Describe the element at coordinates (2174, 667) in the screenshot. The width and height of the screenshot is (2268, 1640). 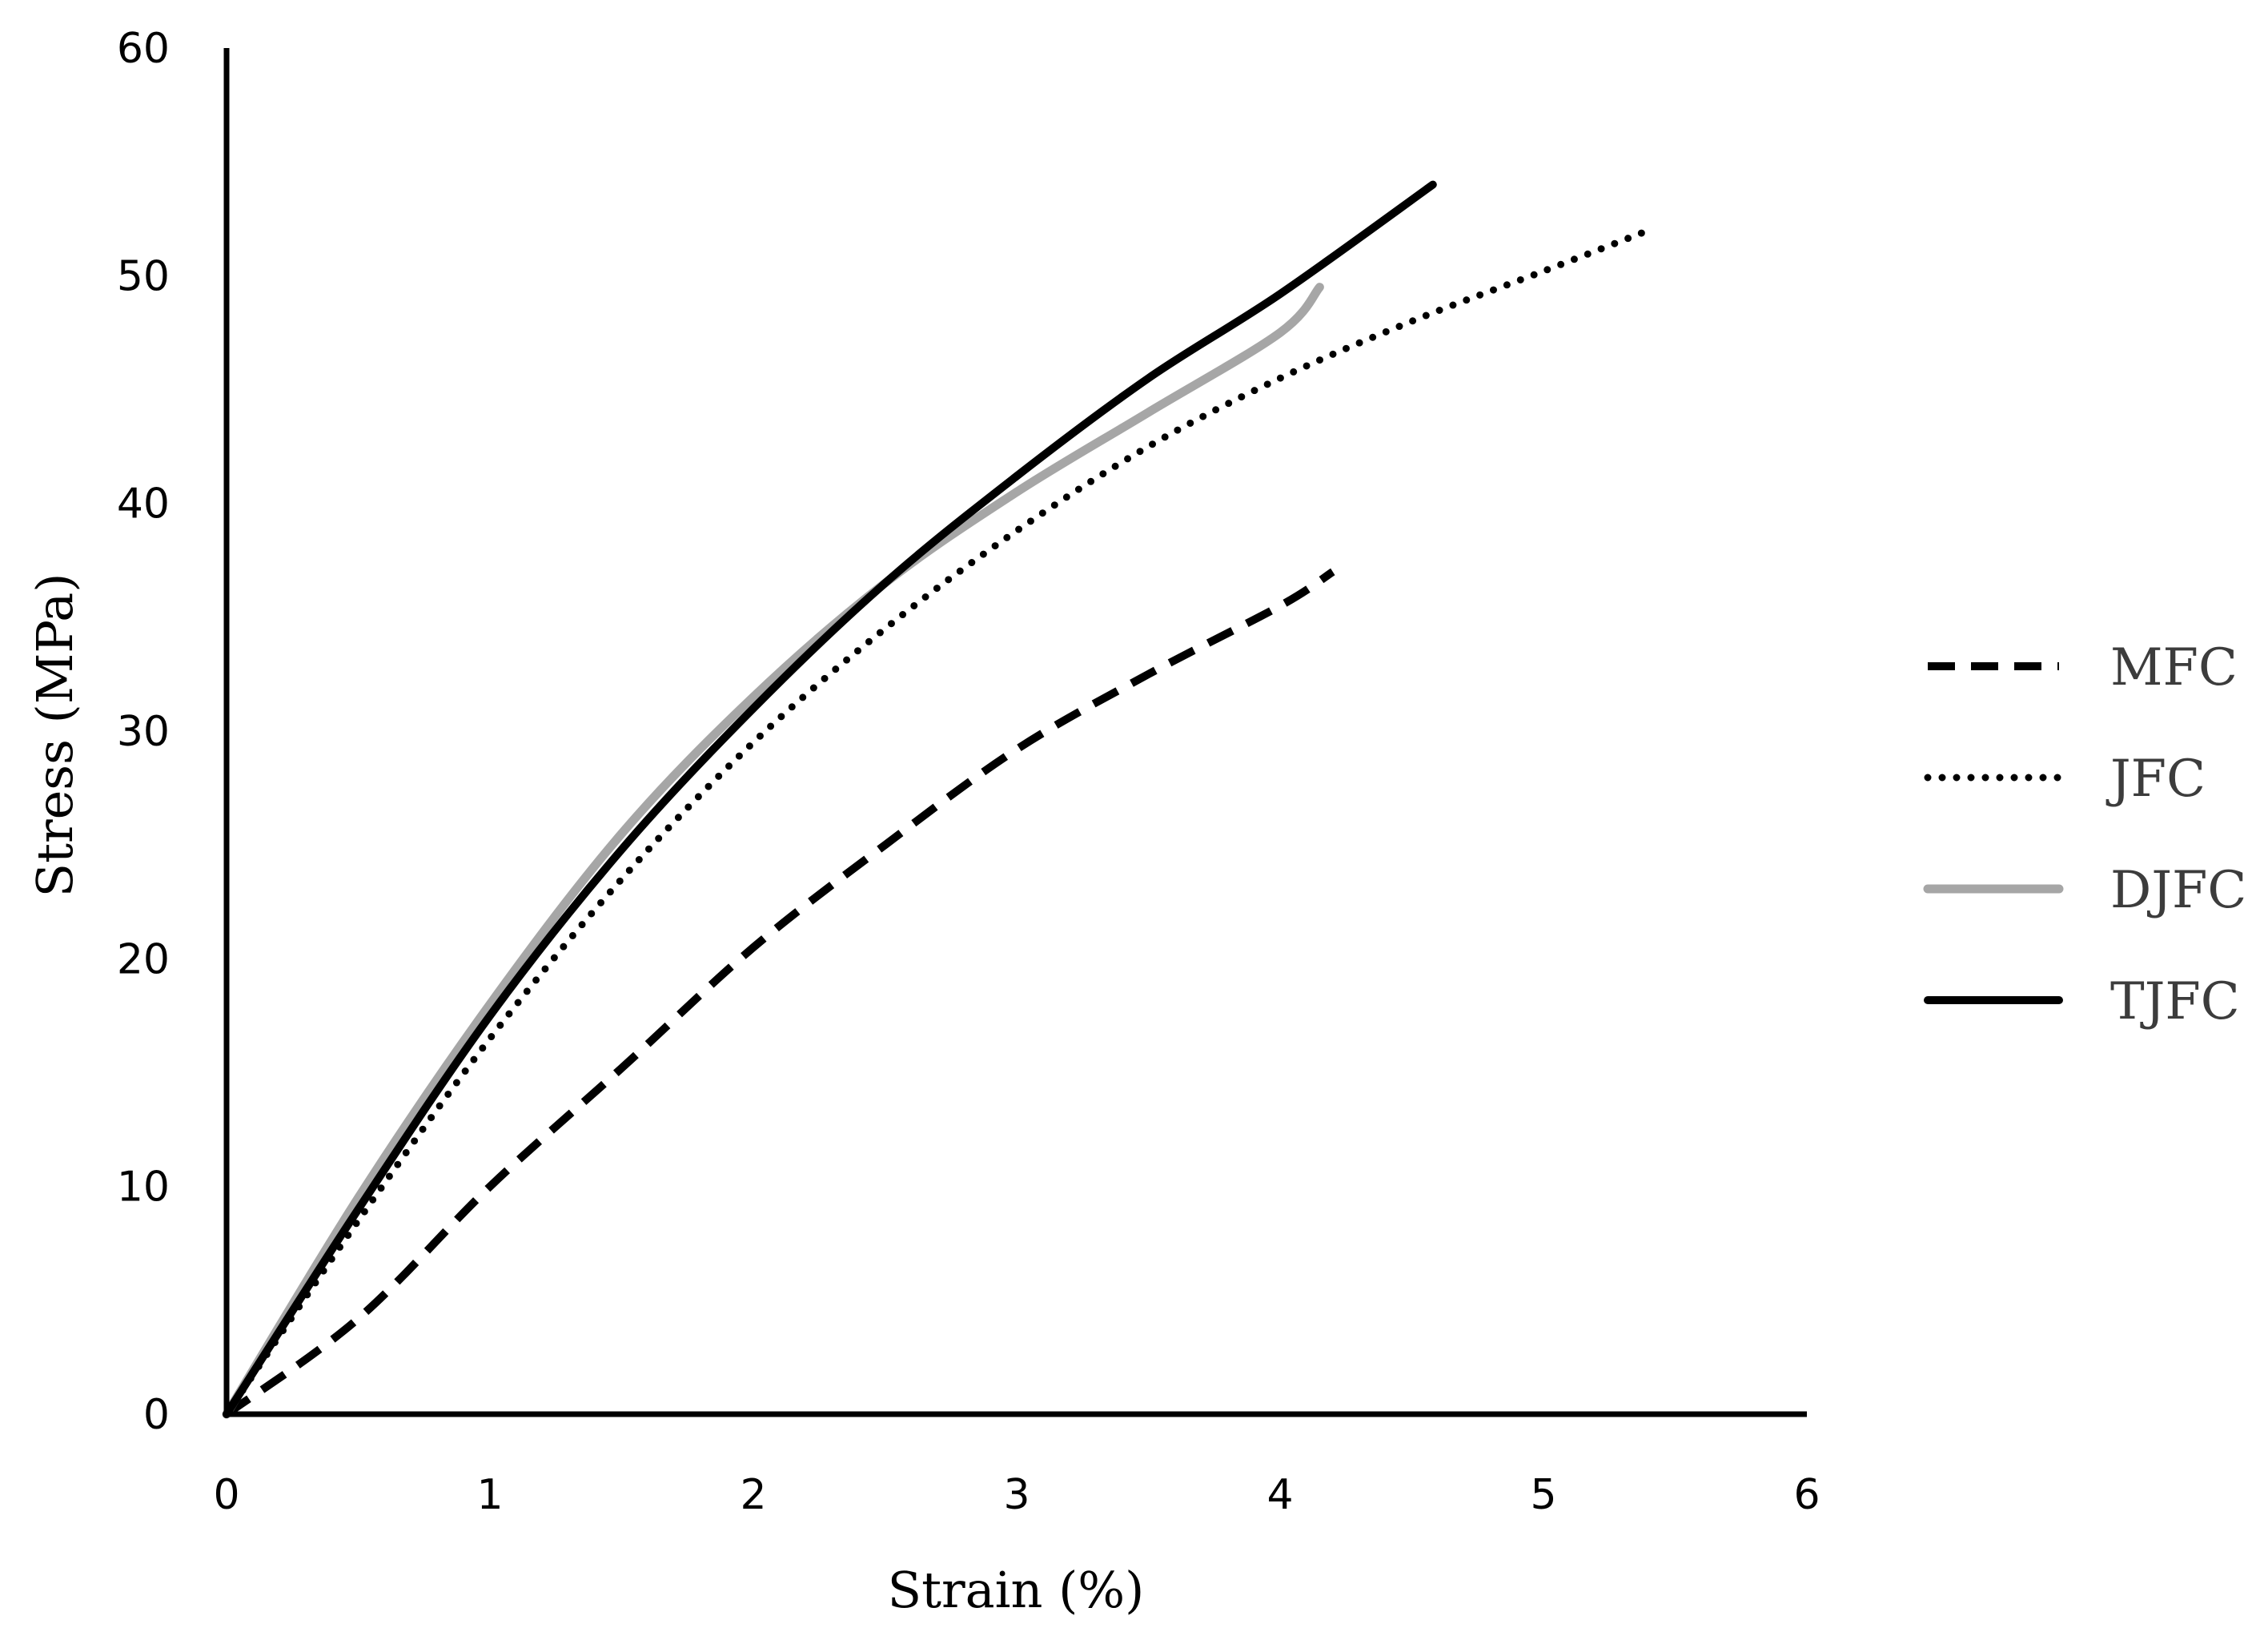
I see `legend-label-mfc: MFC` at that location.